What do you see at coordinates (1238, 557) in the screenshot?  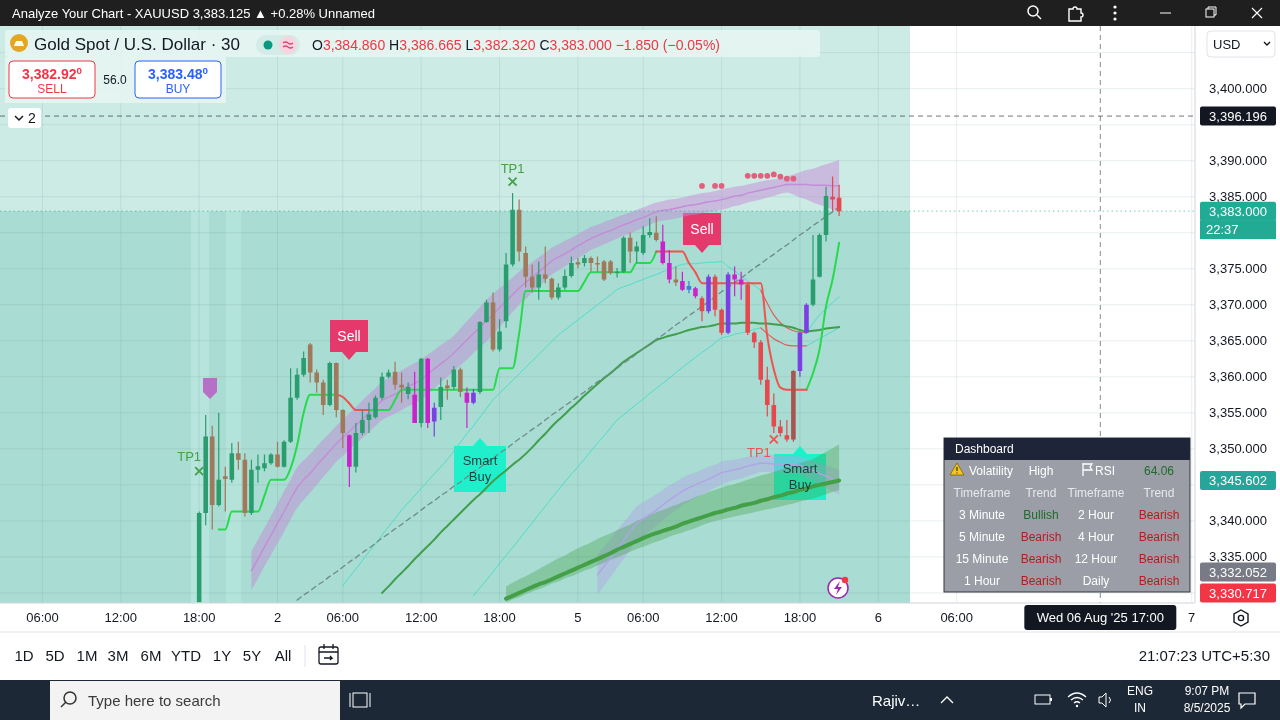 I see `y-tick-label: 3,335.000` at bounding box center [1238, 557].